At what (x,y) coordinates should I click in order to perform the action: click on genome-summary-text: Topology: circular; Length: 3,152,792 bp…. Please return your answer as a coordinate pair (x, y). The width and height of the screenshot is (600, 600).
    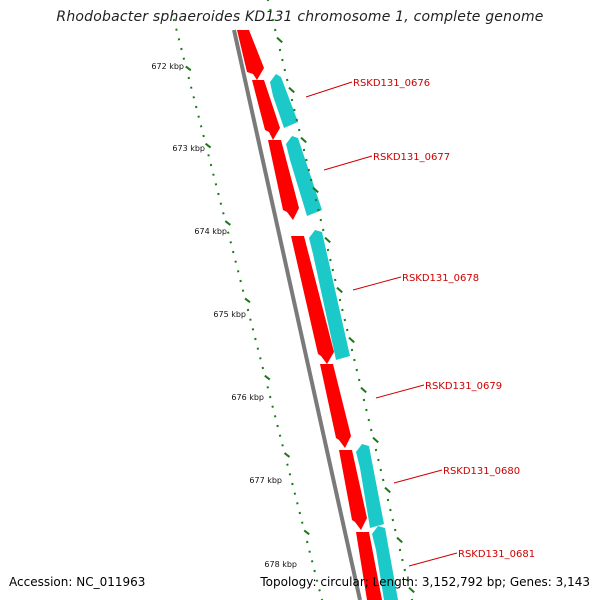
    Looking at the image, I should click on (425, 582).